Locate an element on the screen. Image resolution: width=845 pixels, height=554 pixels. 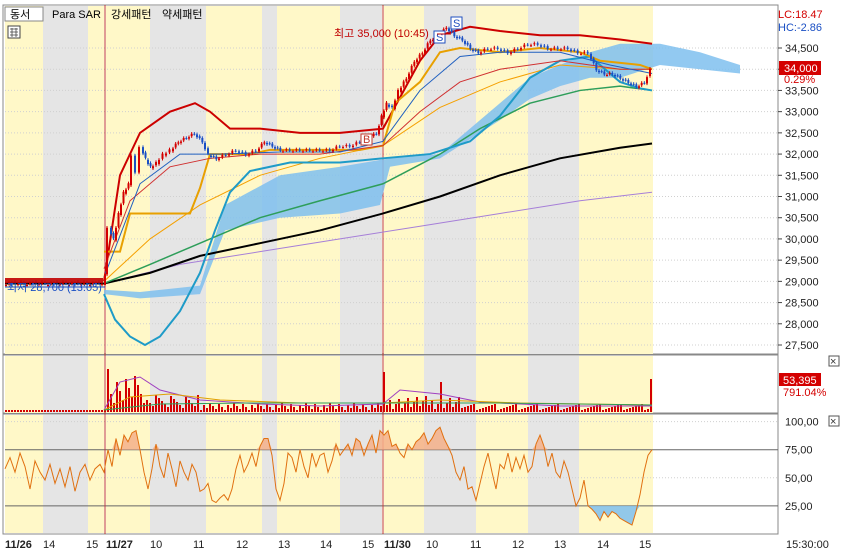
indicator-label-1: 강세패턴 is located at coordinates (131, 14).